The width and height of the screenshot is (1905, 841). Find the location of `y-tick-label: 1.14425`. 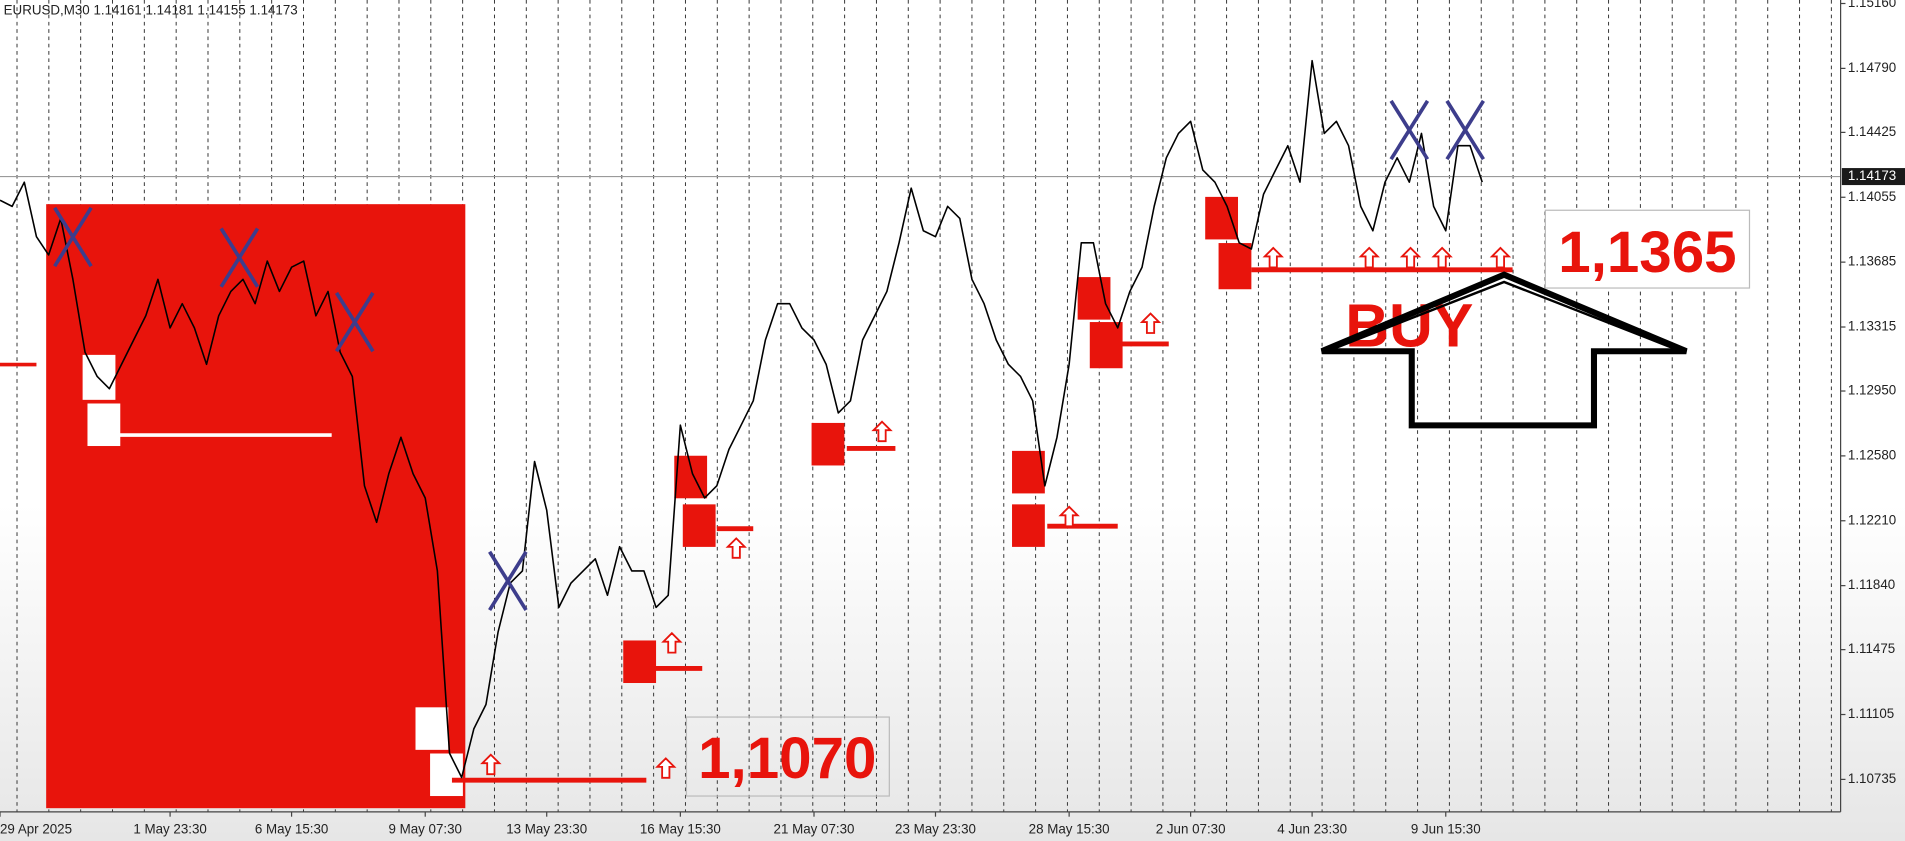

y-tick-label: 1.14425 is located at coordinates (1872, 131).